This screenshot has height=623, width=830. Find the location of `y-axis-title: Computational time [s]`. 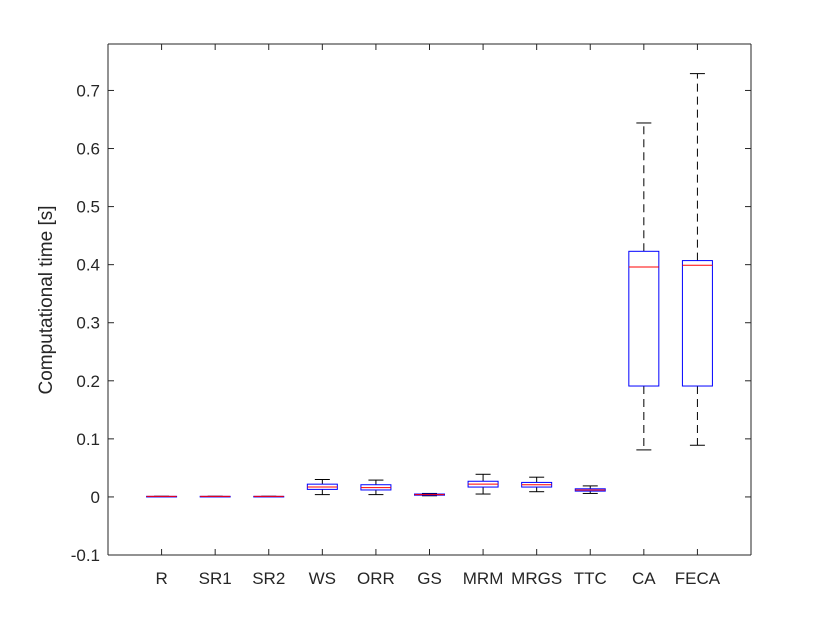

y-axis-title: Computational time [s] is located at coordinates (46, 299).